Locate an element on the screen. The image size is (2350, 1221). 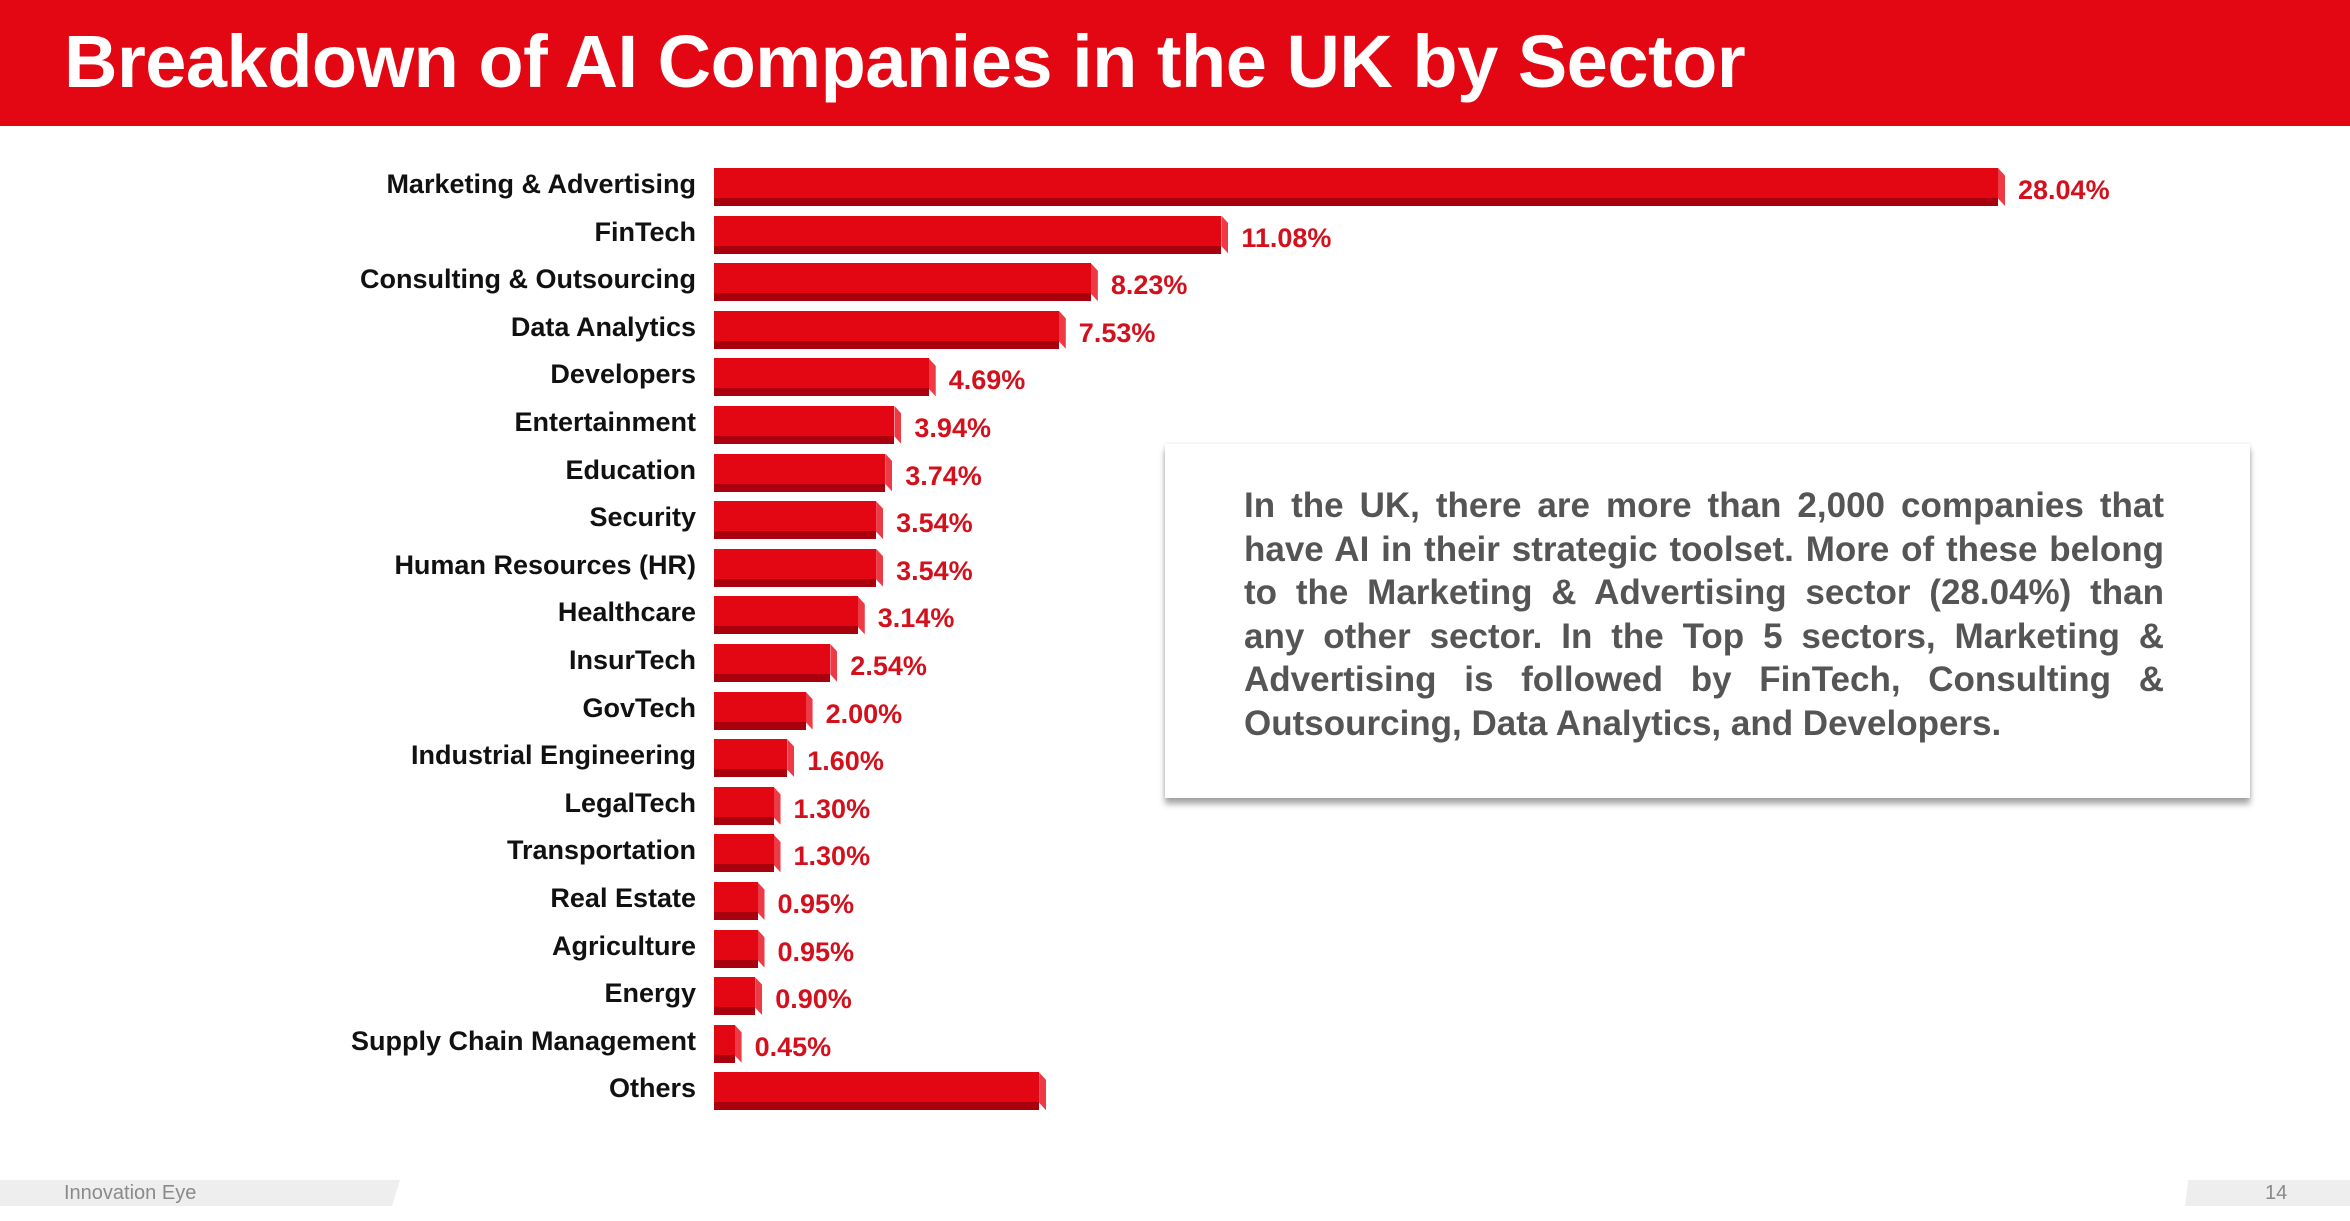
footer-brand: Innovation Eye is located at coordinates (130, 1193).